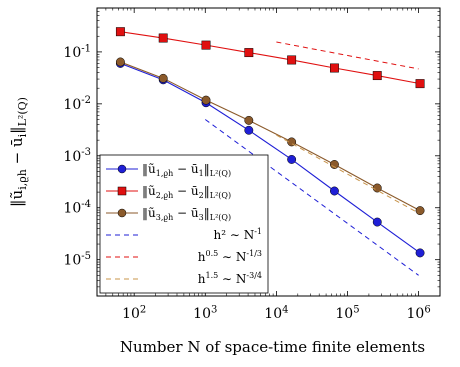 The image size is (460, 367). Describe the element at coordinates (77, 104) in the screenshot. I see `y-tick-label: 10⁻²` at that location.